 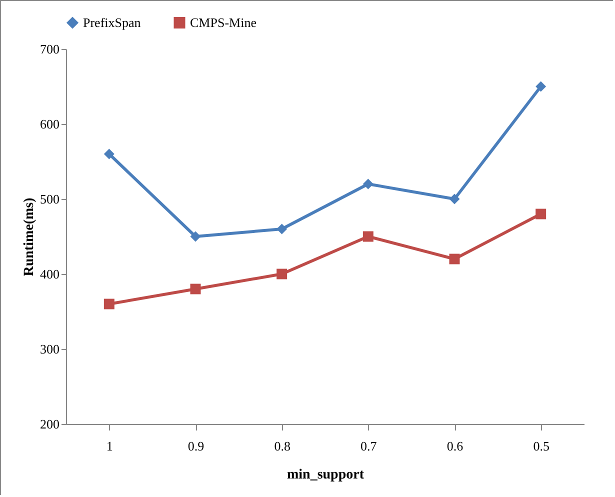 What do you see at coordinates (369, 446) in the screenshot?
I see `x-tick-label: 0.7` at bounding box center [369, 446].